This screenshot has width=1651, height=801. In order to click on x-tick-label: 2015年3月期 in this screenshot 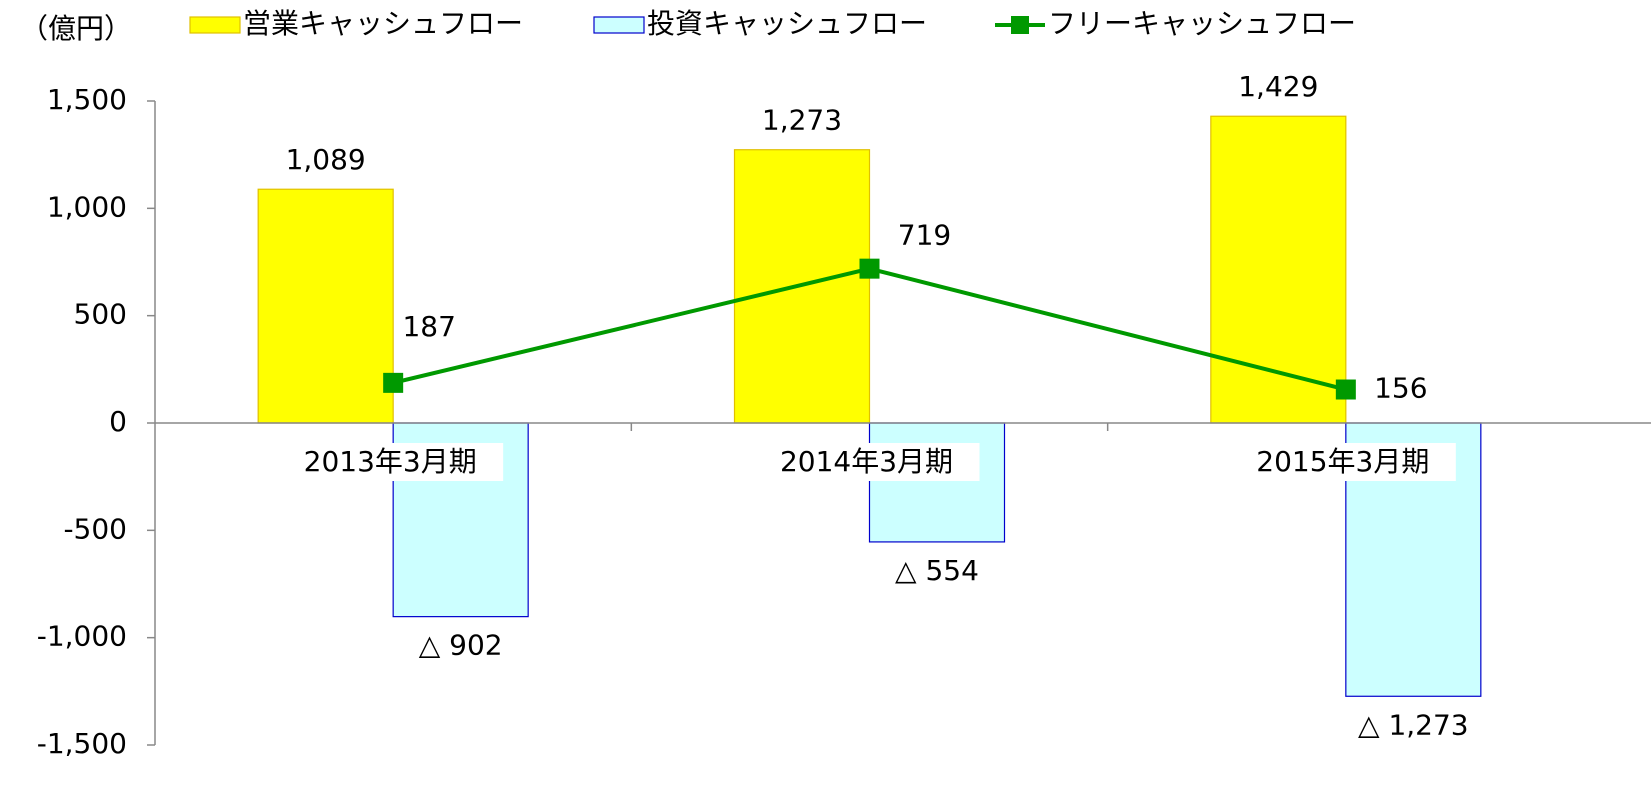, I will do `click(1342, 461)`.